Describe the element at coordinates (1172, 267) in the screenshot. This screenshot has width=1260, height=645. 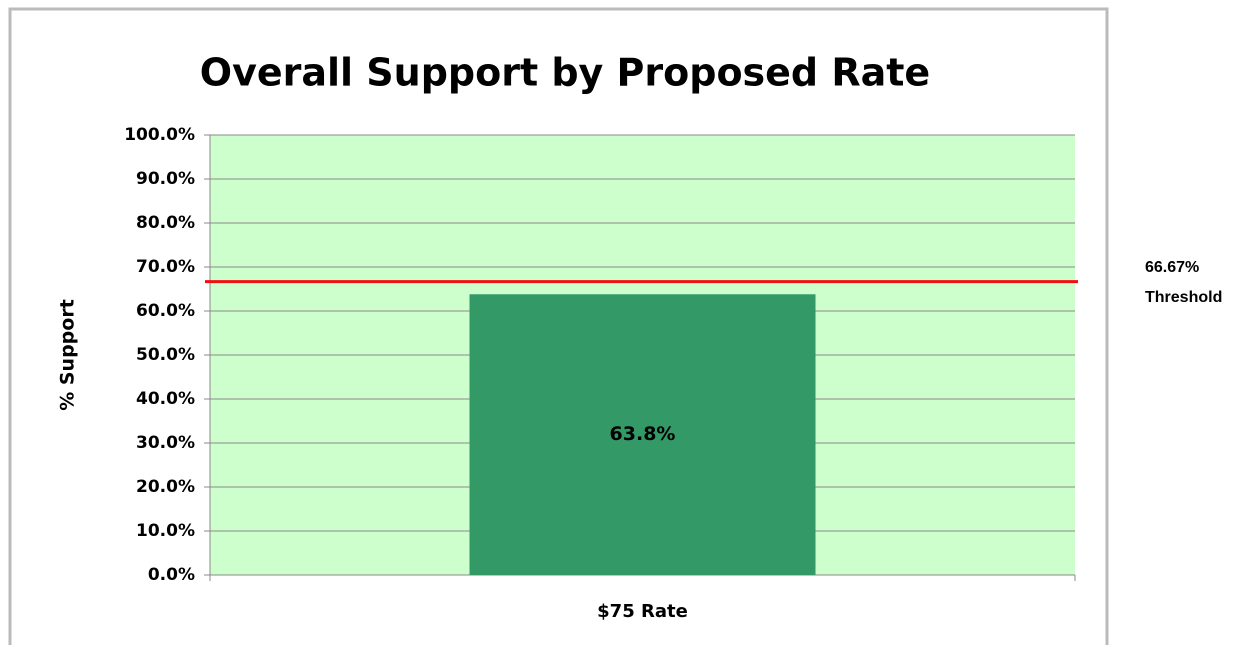
I see `threshold-label: 66.67%` at that location.